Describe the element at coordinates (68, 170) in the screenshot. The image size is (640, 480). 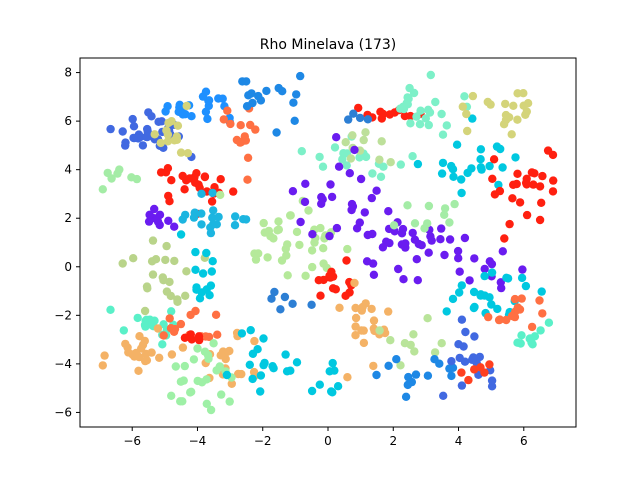
I see `y-tick-label: 4` at that location.